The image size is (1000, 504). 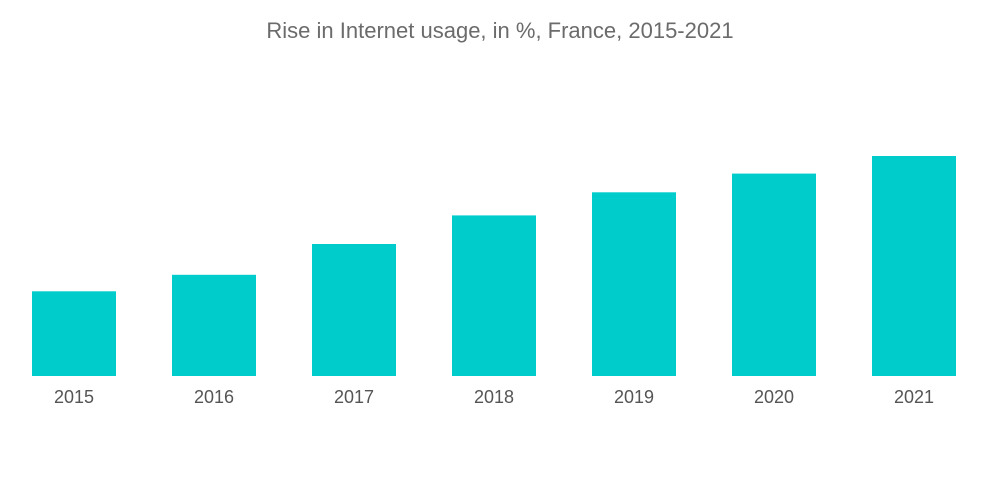 I want to click on x-tick-label-2015: 2015, so click(x=74, y=397).